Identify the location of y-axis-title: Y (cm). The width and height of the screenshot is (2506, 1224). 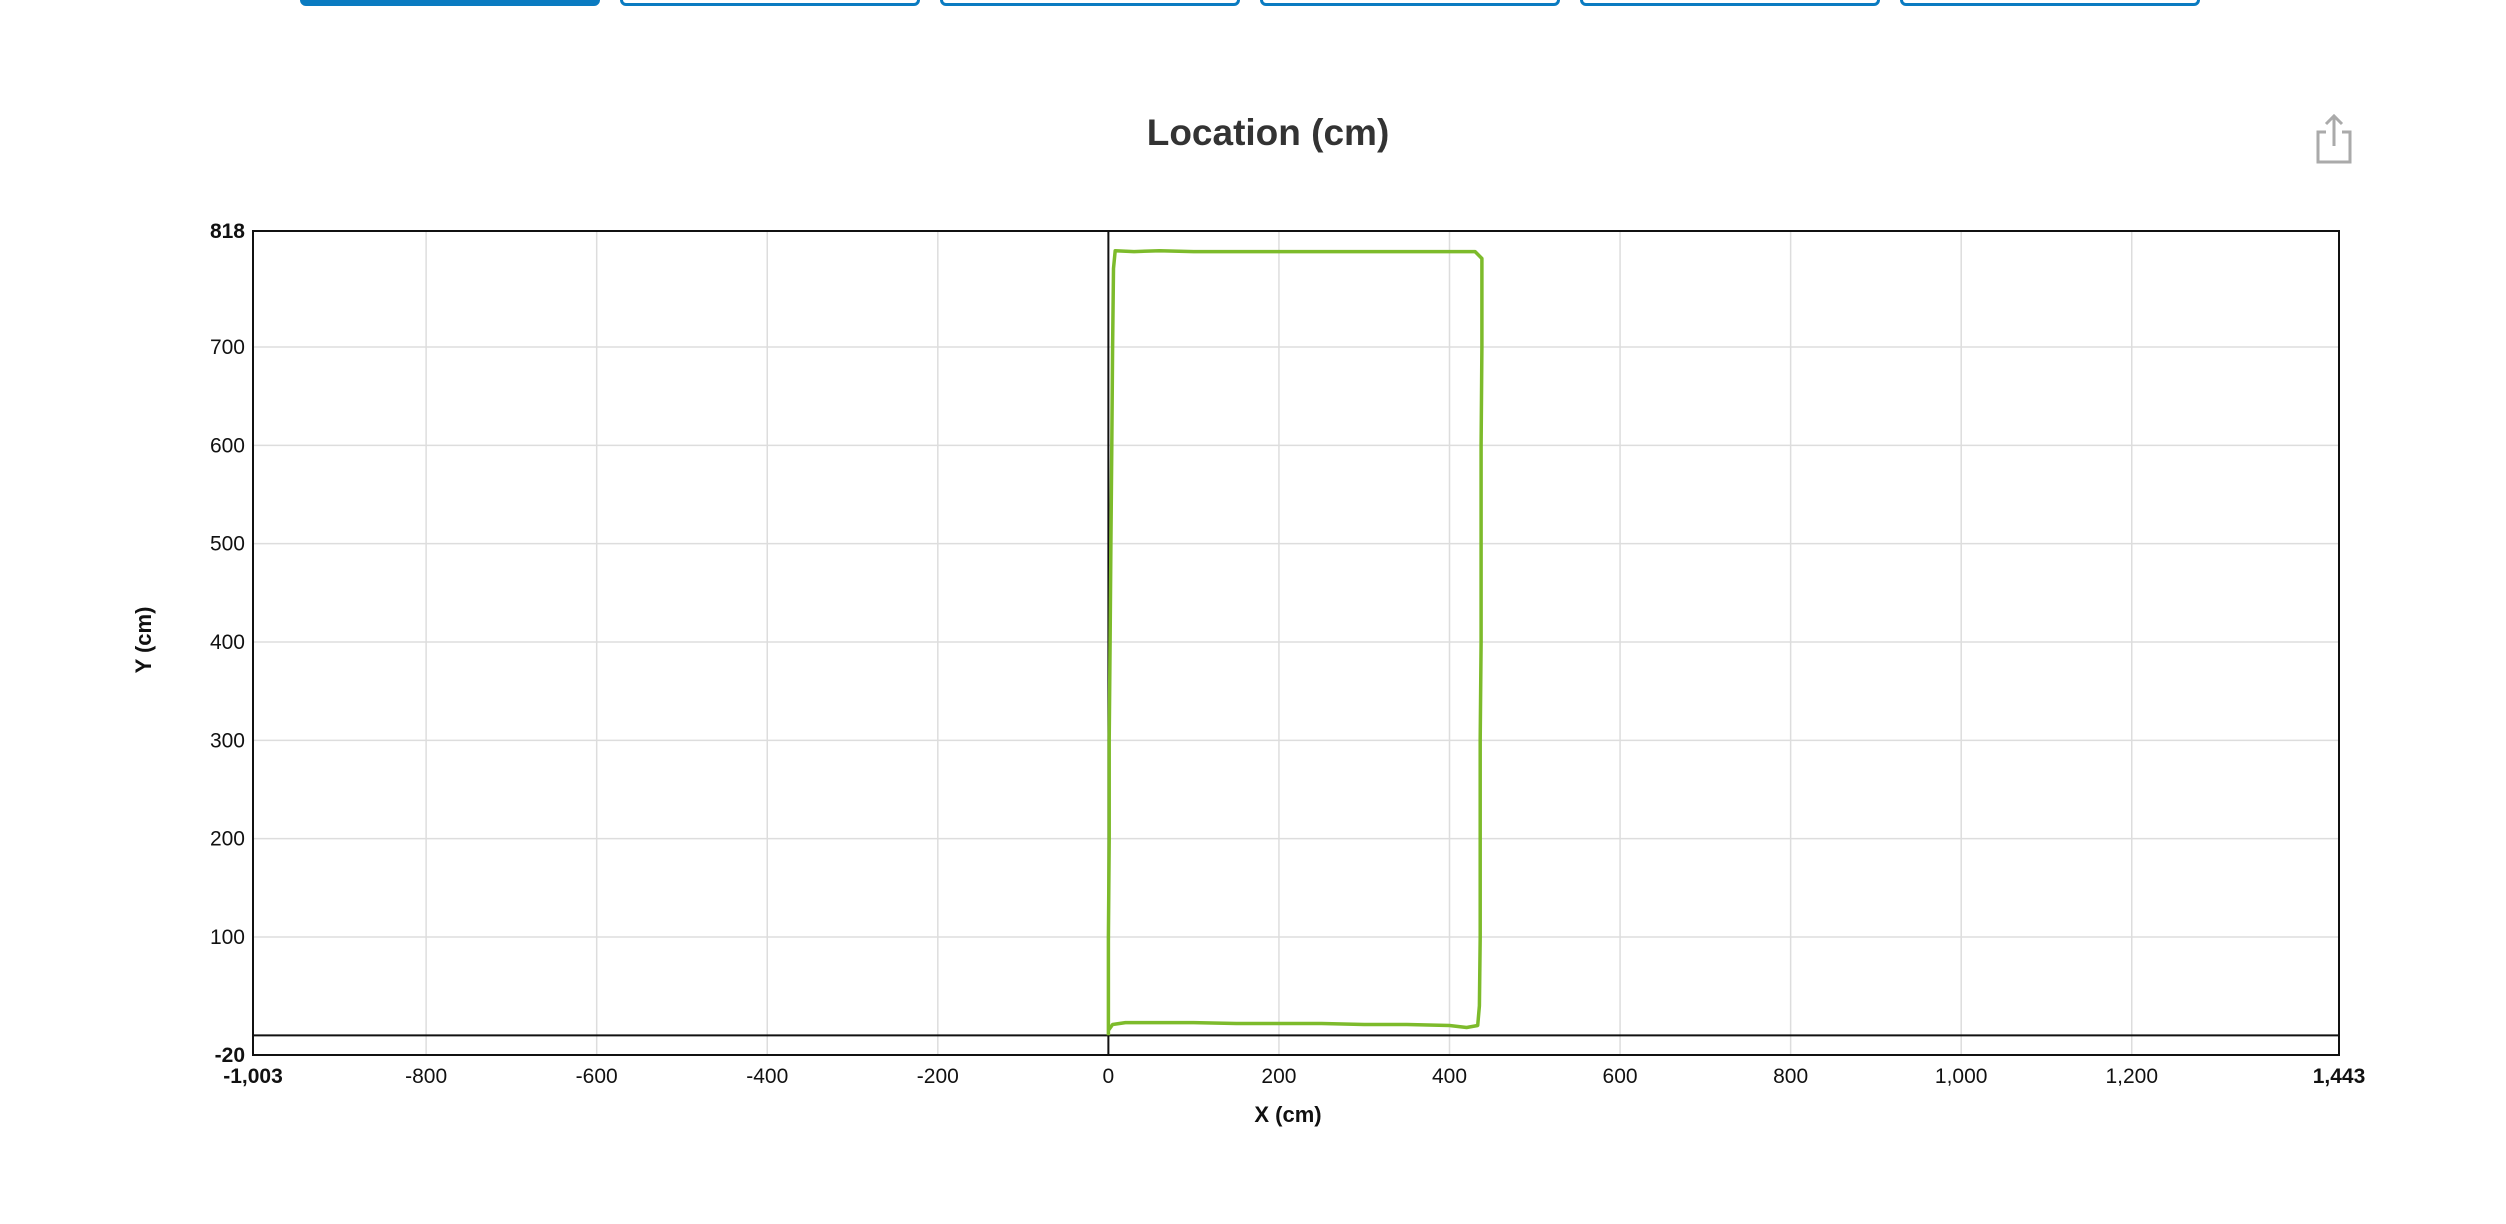
(143, 640).